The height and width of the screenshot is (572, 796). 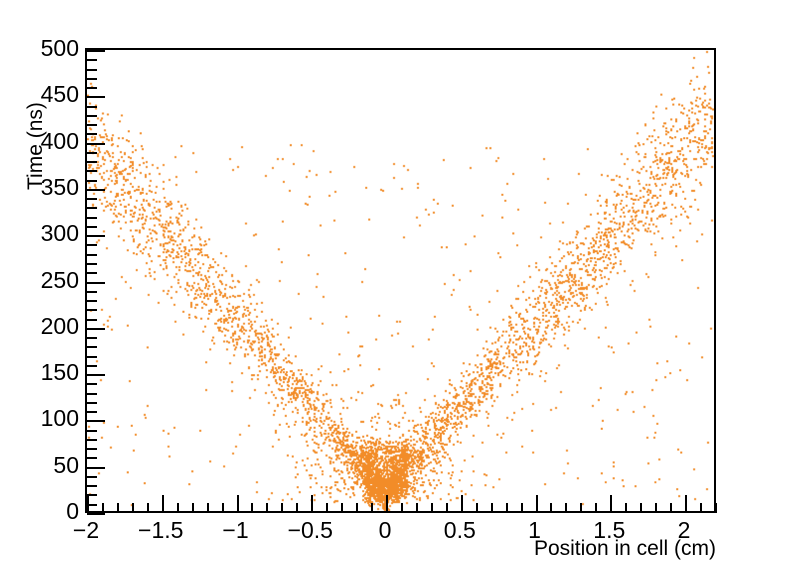 I want to click on x-tick-label: 1, so click(x=534, y=530).